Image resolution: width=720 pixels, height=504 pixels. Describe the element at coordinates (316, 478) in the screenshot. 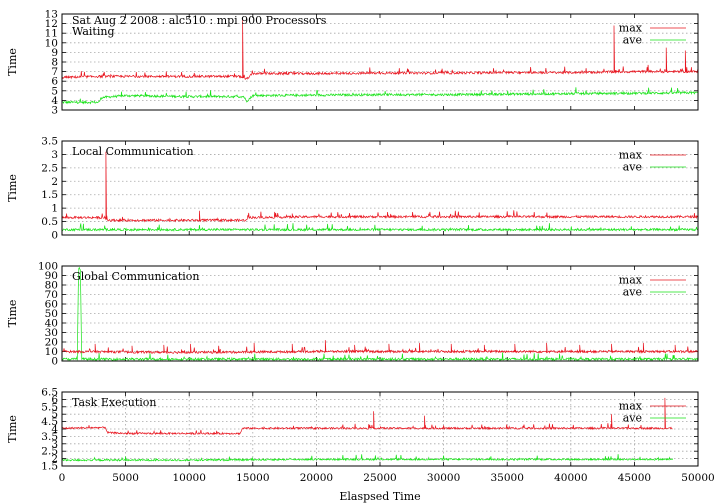

I see `xtick-label: 20000` at that location.